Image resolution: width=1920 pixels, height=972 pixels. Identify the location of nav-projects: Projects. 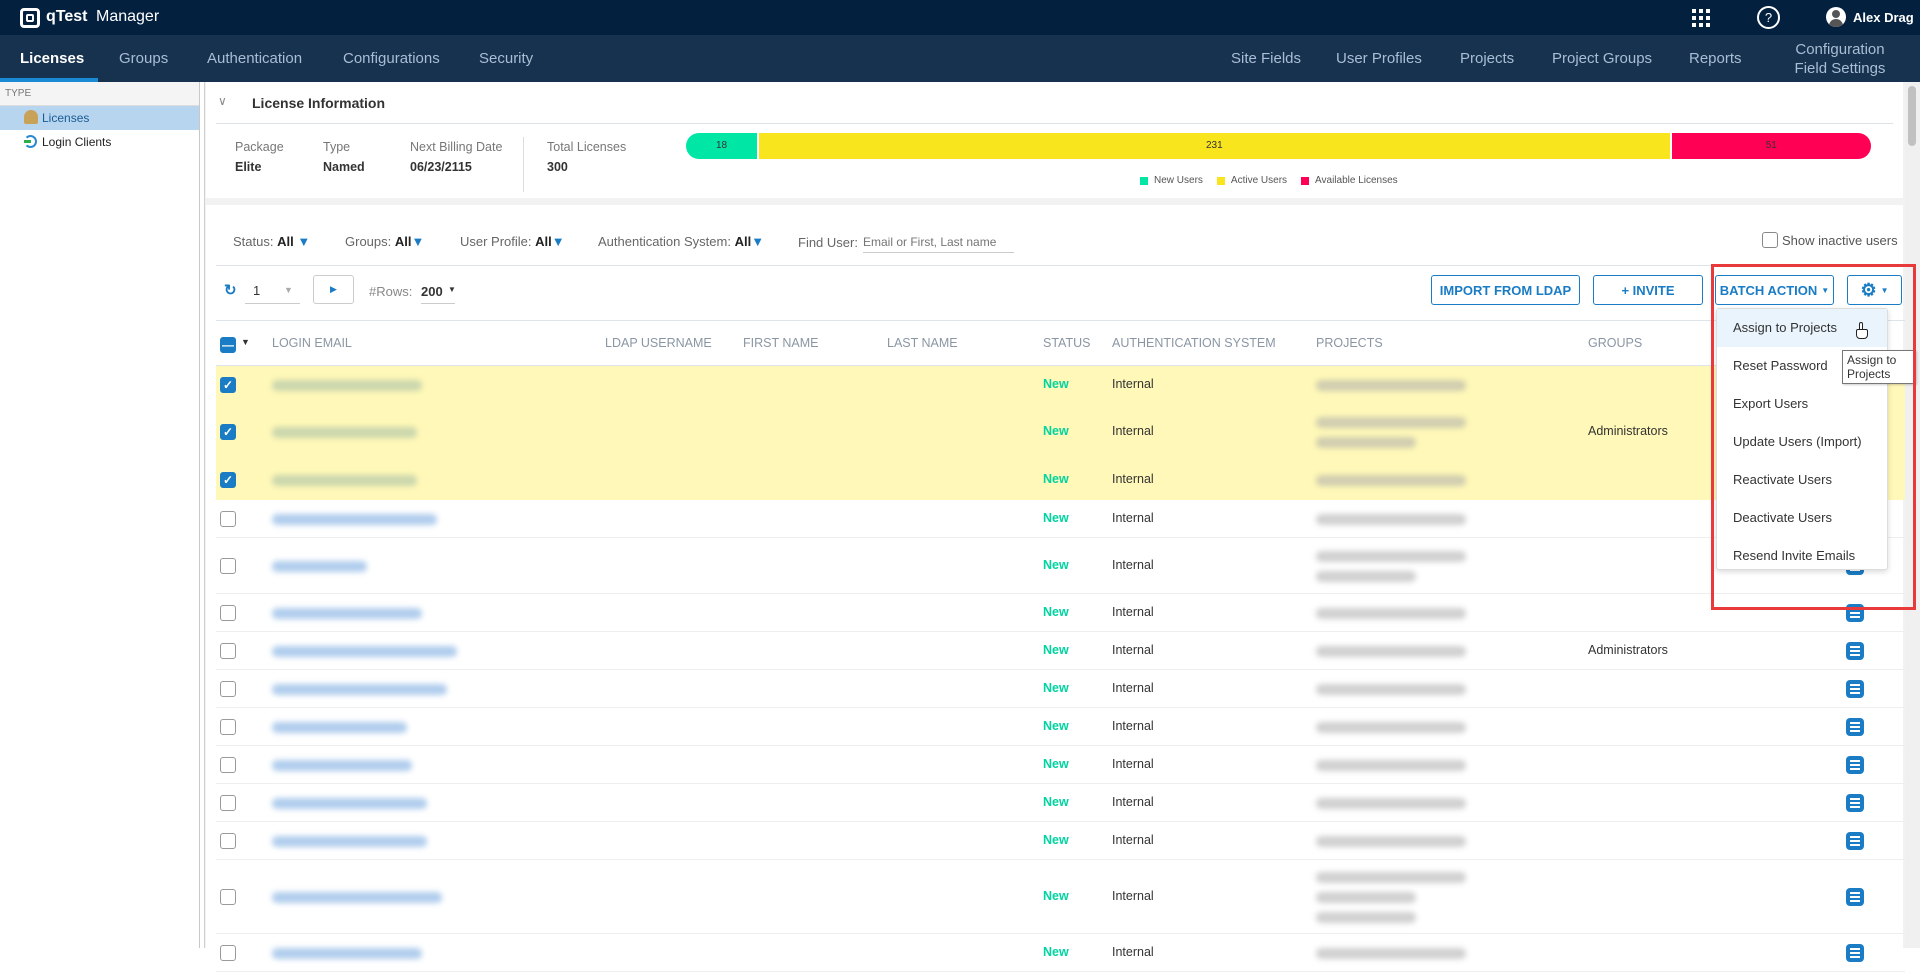
(1487, 58).